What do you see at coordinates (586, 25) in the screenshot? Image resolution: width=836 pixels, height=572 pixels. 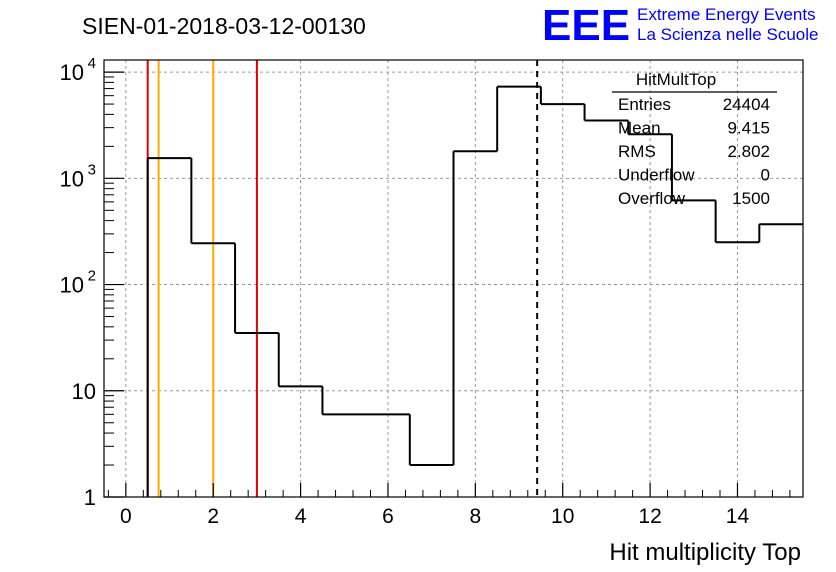 I see `eee-logo: EEE` at bounding box center [586, 25].